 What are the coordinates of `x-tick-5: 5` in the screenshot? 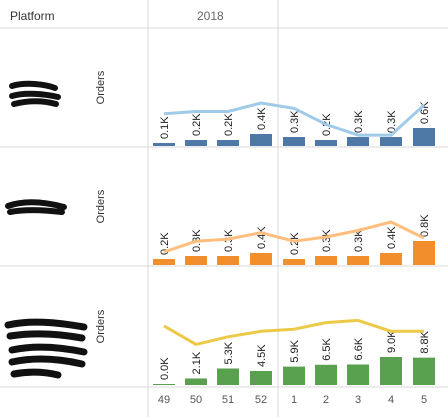 It's located at (424, 400).